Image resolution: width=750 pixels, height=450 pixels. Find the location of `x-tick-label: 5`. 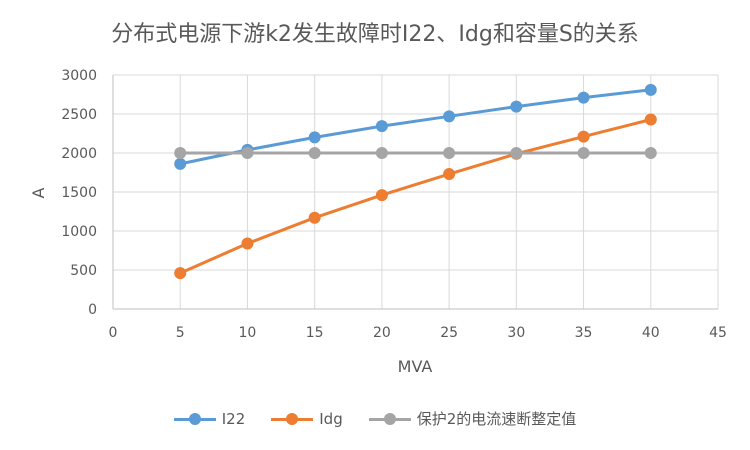

x-tick-label: 5 is located at coordinates (180, 333).